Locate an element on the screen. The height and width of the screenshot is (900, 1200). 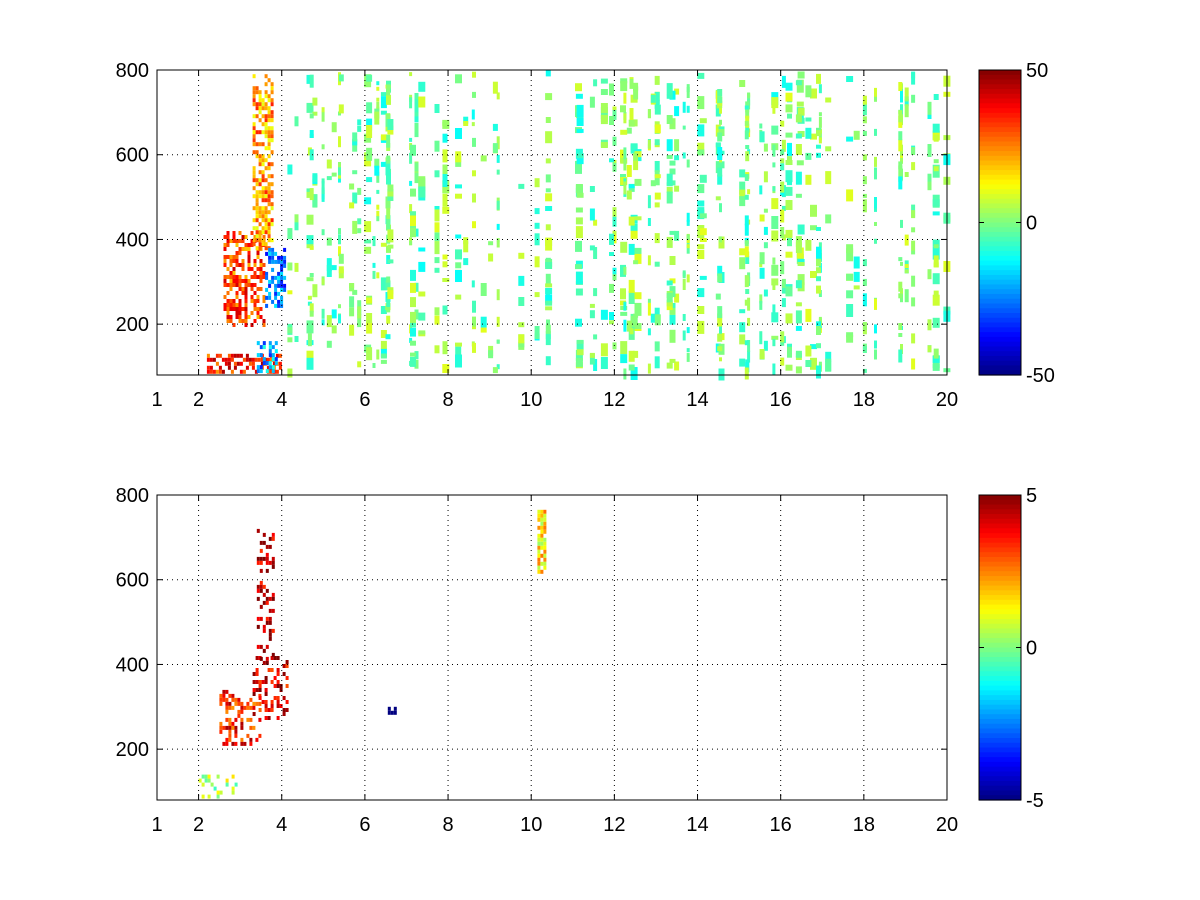
colorbar-tick-label: 0 is located at coordinates (1031, 649).